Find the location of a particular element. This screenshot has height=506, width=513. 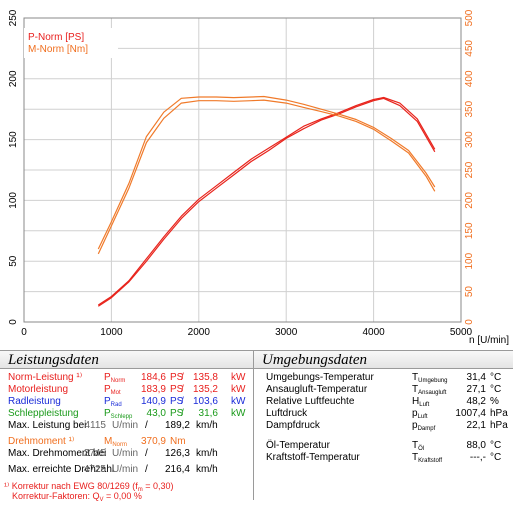

row-label: Max. erreichte Drehzahl is located at coordinates (61, 469).